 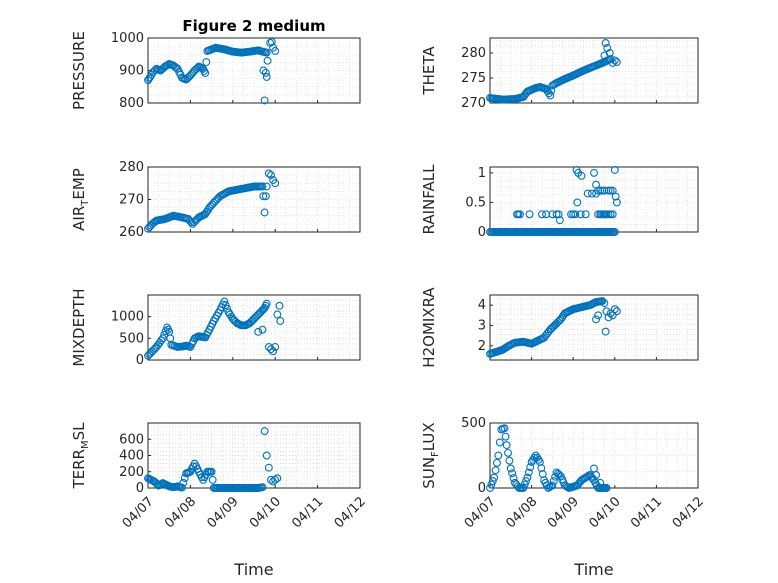 I want to click on x-axis-label: Time, so click(x=253, y=569).